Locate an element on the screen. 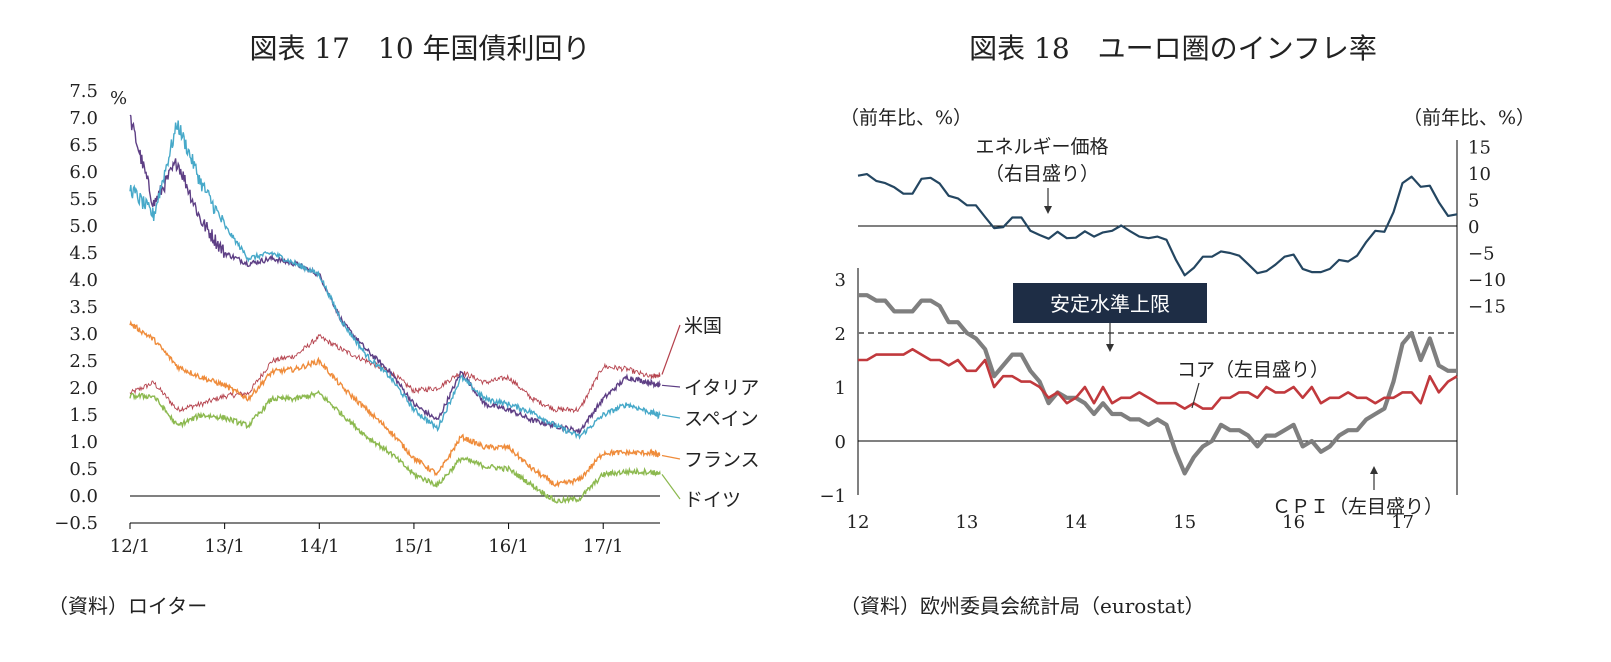 The image size is (1611, 662). right-right-y-tick: 15 is located at coordinates (1479, 148).